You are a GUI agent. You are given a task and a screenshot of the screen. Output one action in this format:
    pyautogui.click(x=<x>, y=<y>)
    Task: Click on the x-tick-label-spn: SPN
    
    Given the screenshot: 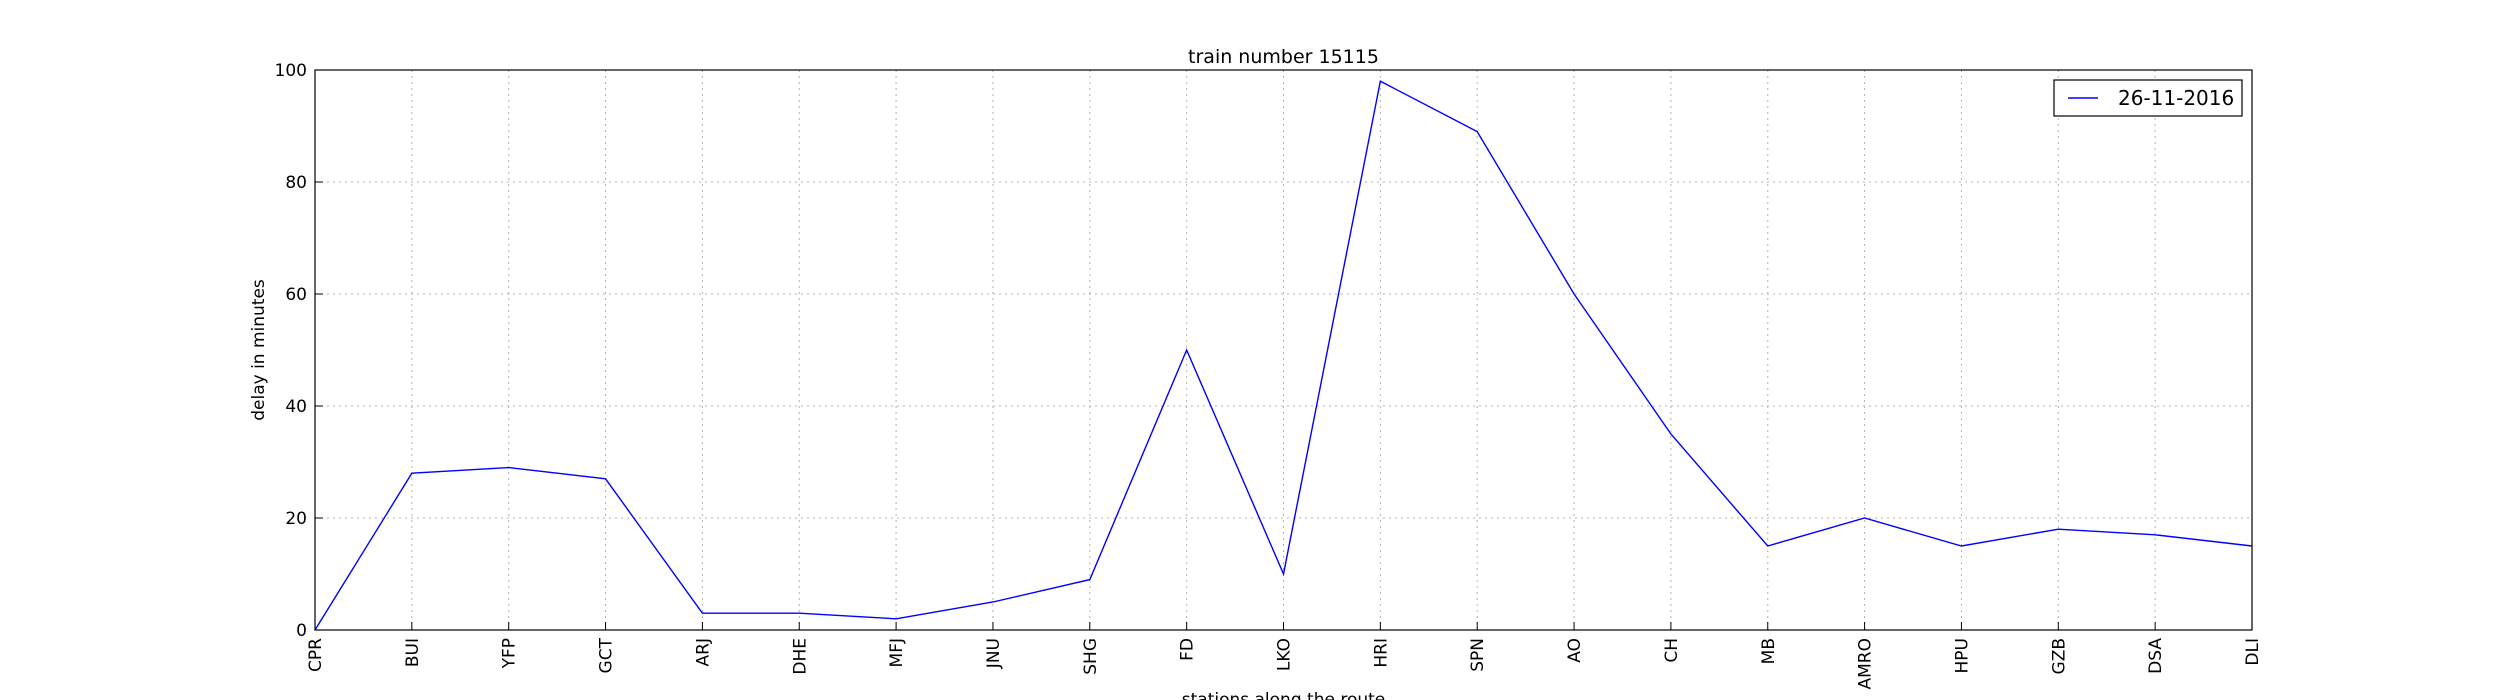 What is the action you would take?
    pyautogui.click(x=1478, y=655)
    